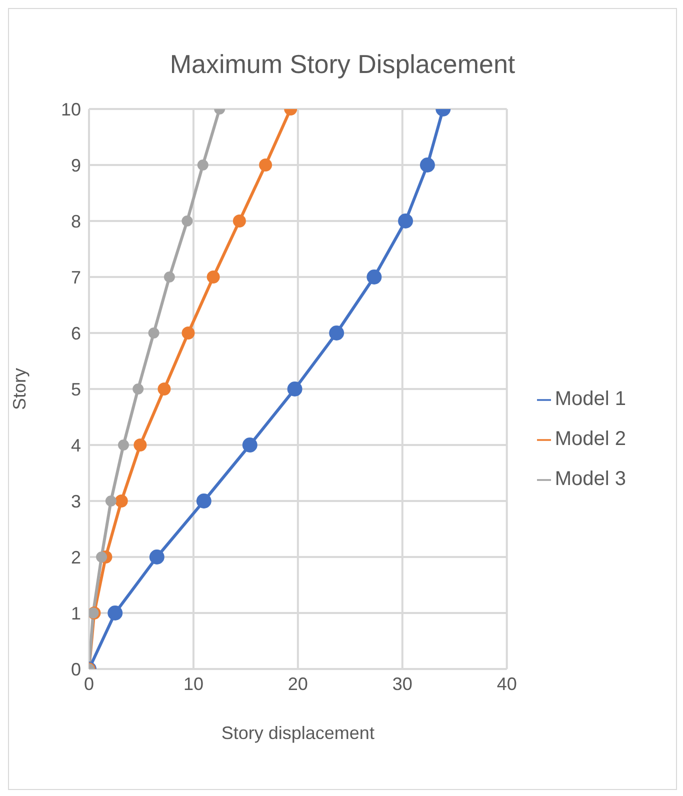 The image size is (683, 796). Describe the element at coordinates (75, 389) in the screenshot. I see `y-tick-label: 5` at that location.